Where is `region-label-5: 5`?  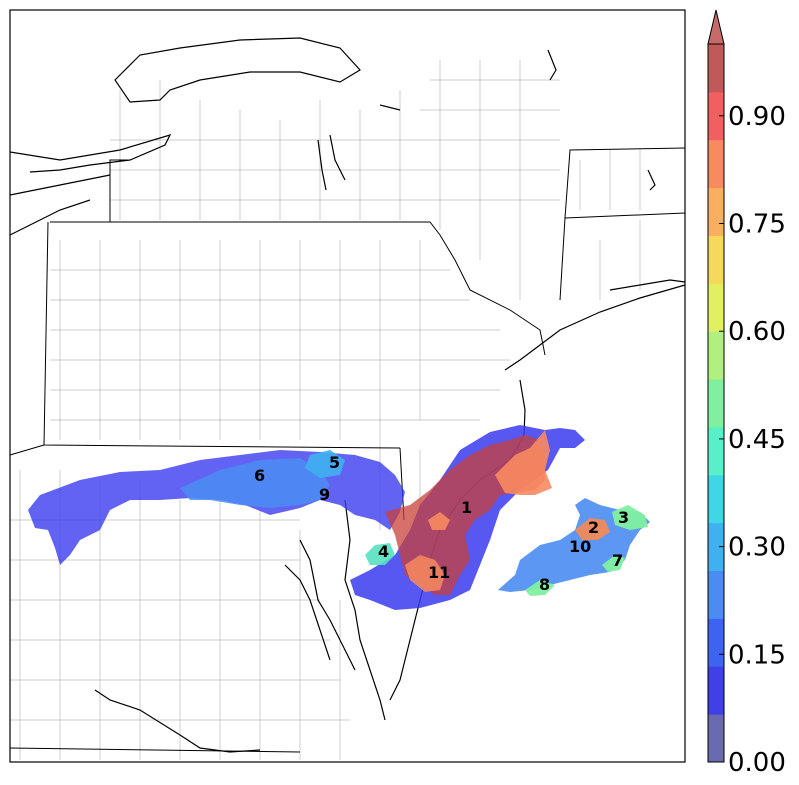 region-label-5: 5 is located at coordinates (334, 462).